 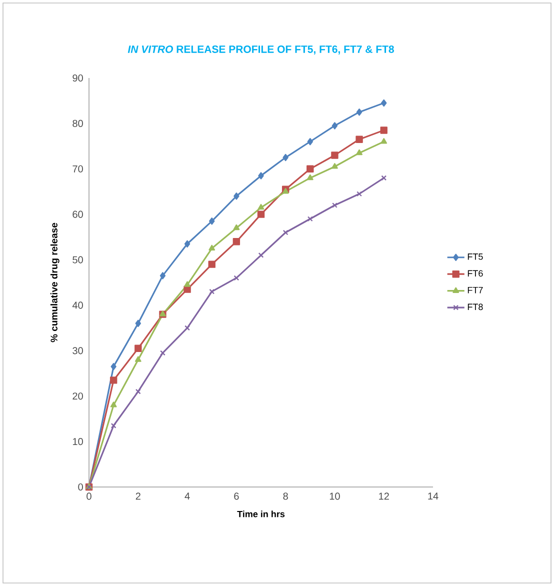 I want to click on x-tick-label: 6, so click(x=236, y=496).